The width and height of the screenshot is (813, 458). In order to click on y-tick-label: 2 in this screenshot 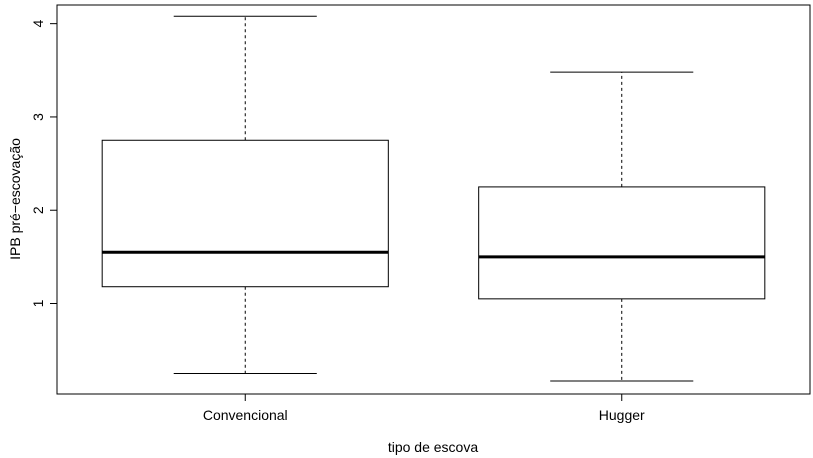, I will do `click(38, 210)`.